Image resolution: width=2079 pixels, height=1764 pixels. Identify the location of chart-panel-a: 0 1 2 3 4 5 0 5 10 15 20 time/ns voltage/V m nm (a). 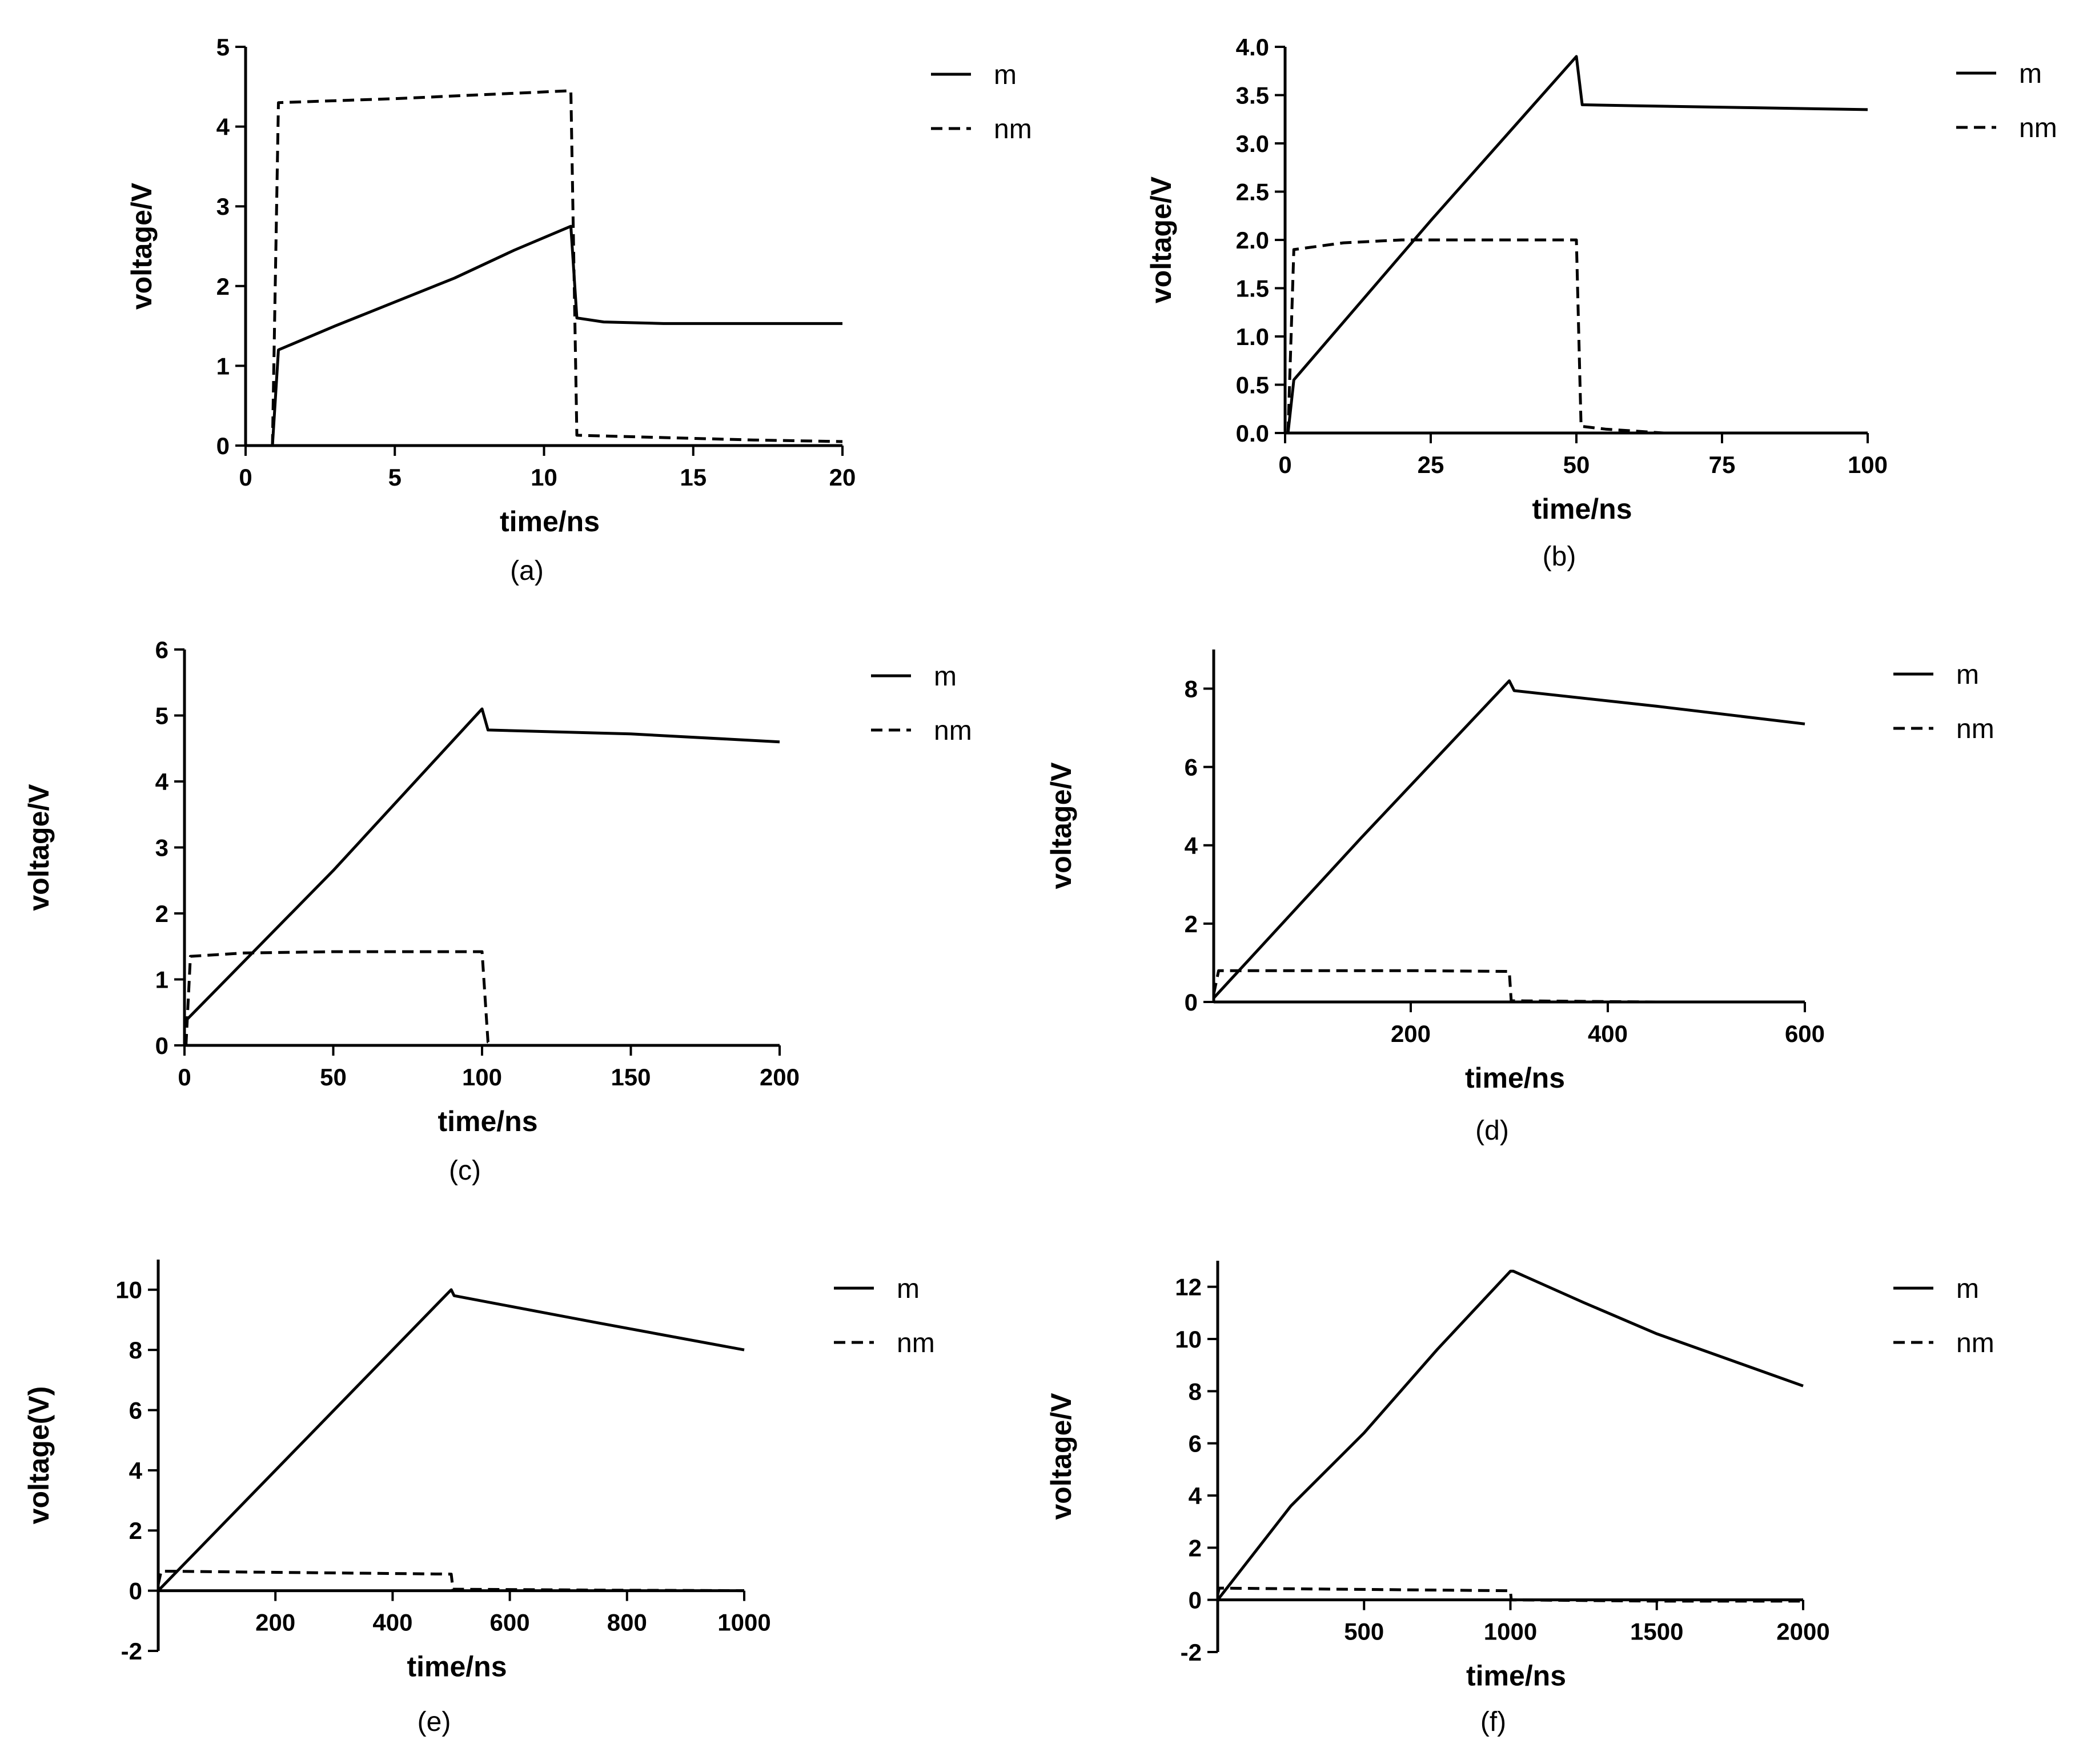
(579, 310).